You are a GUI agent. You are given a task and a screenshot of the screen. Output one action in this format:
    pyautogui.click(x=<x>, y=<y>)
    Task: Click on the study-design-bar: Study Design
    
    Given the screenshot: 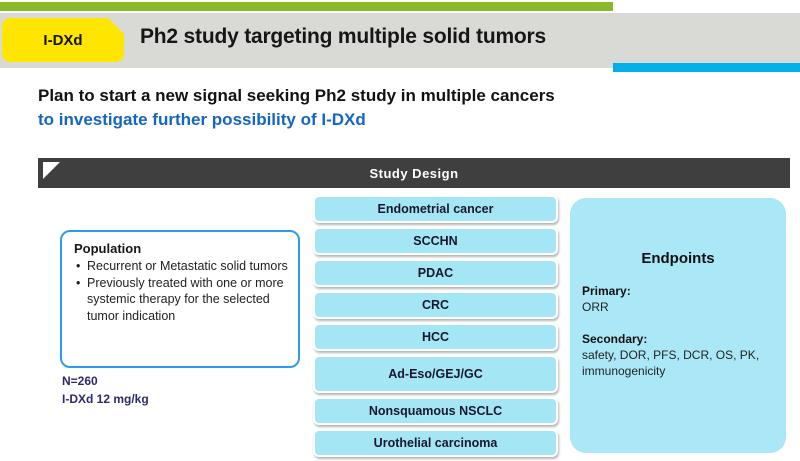 What is the action you would take?
    pyautogui.click(x=414, y=173)
    